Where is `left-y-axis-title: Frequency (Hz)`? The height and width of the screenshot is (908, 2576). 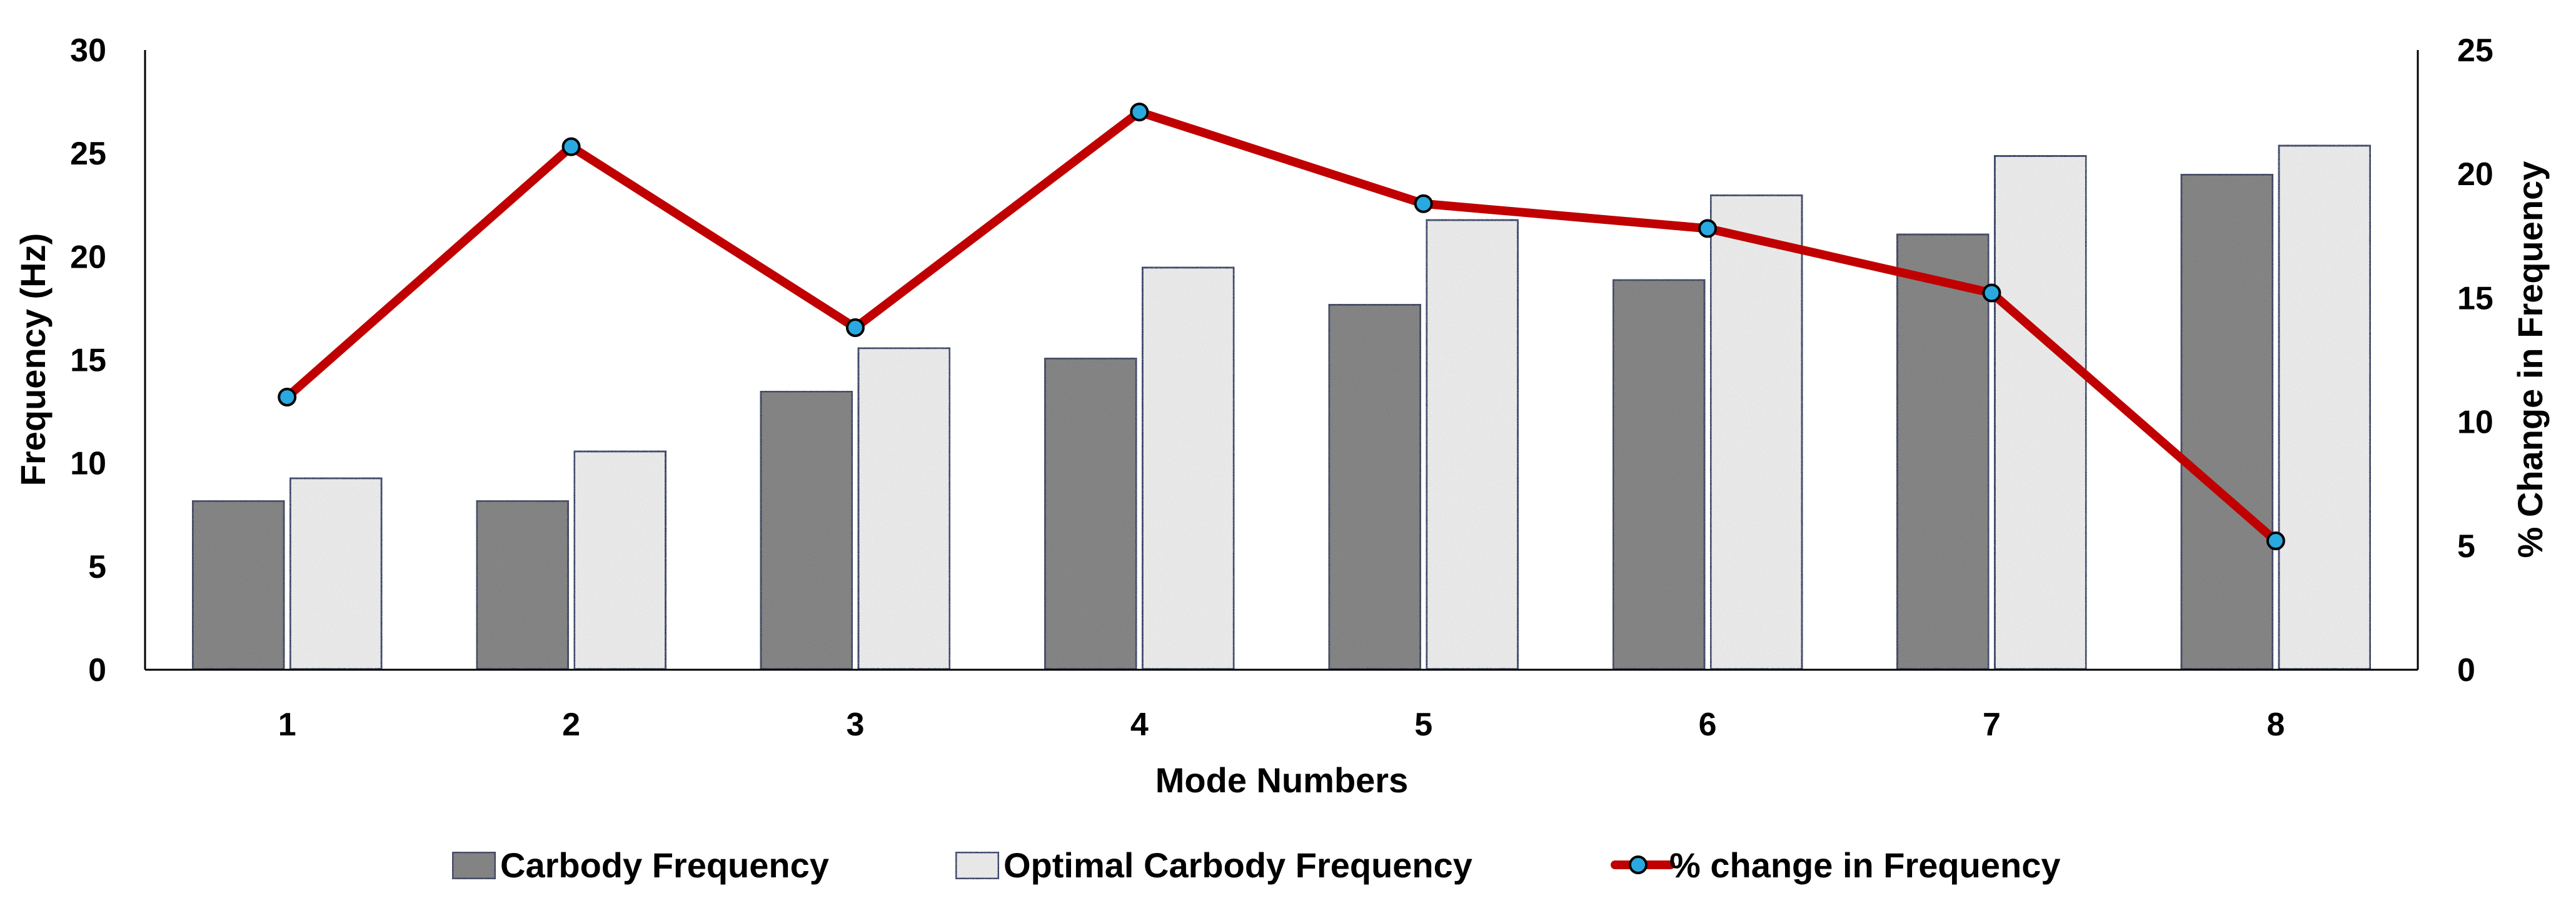
left-y-axis-title: Frequency (Hz) is located at coordinates (33, 360).